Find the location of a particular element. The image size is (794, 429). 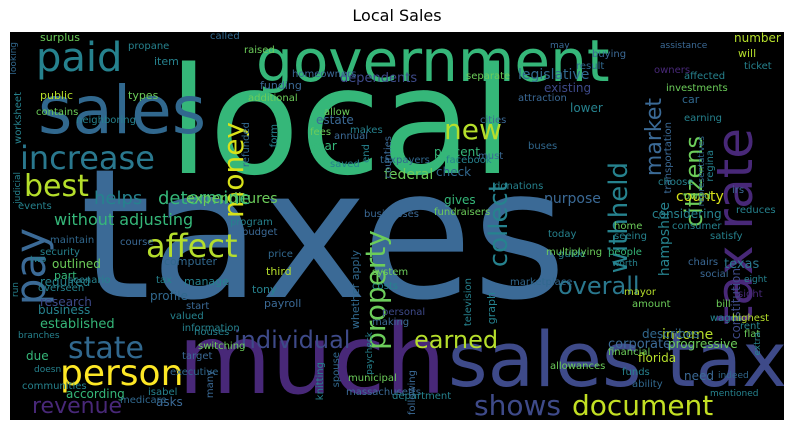

word: attraction is located at coordinates (542, 98).